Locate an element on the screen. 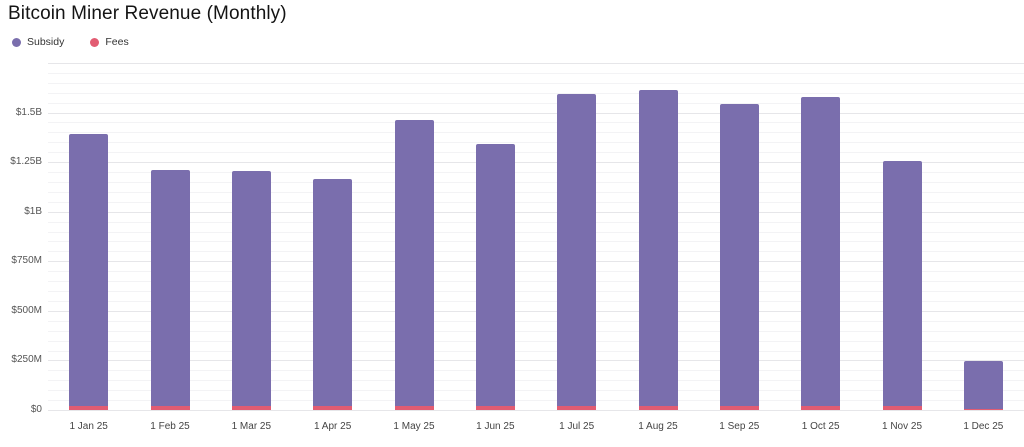  x-axis-tick: 1 Apr 25 is located at coordinates (333, 426).